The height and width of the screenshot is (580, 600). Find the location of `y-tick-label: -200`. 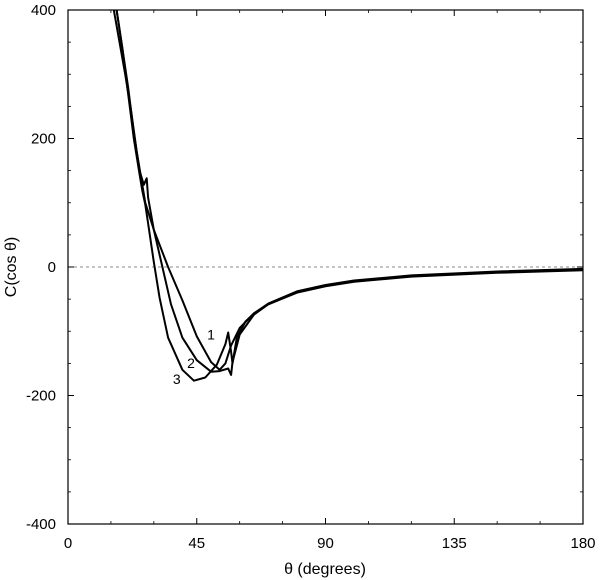

y-tick-label: -200 is located at coordinates (41, 396).